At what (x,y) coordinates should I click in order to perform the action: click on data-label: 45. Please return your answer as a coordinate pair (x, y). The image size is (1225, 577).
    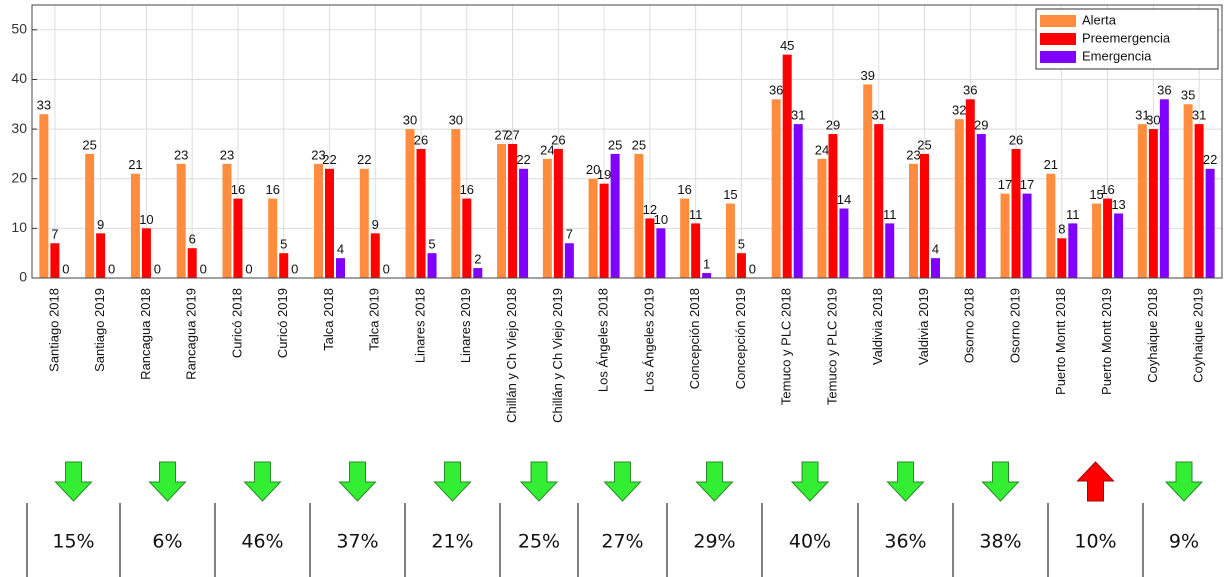
    Looking at the image, I should click on (787, 45).